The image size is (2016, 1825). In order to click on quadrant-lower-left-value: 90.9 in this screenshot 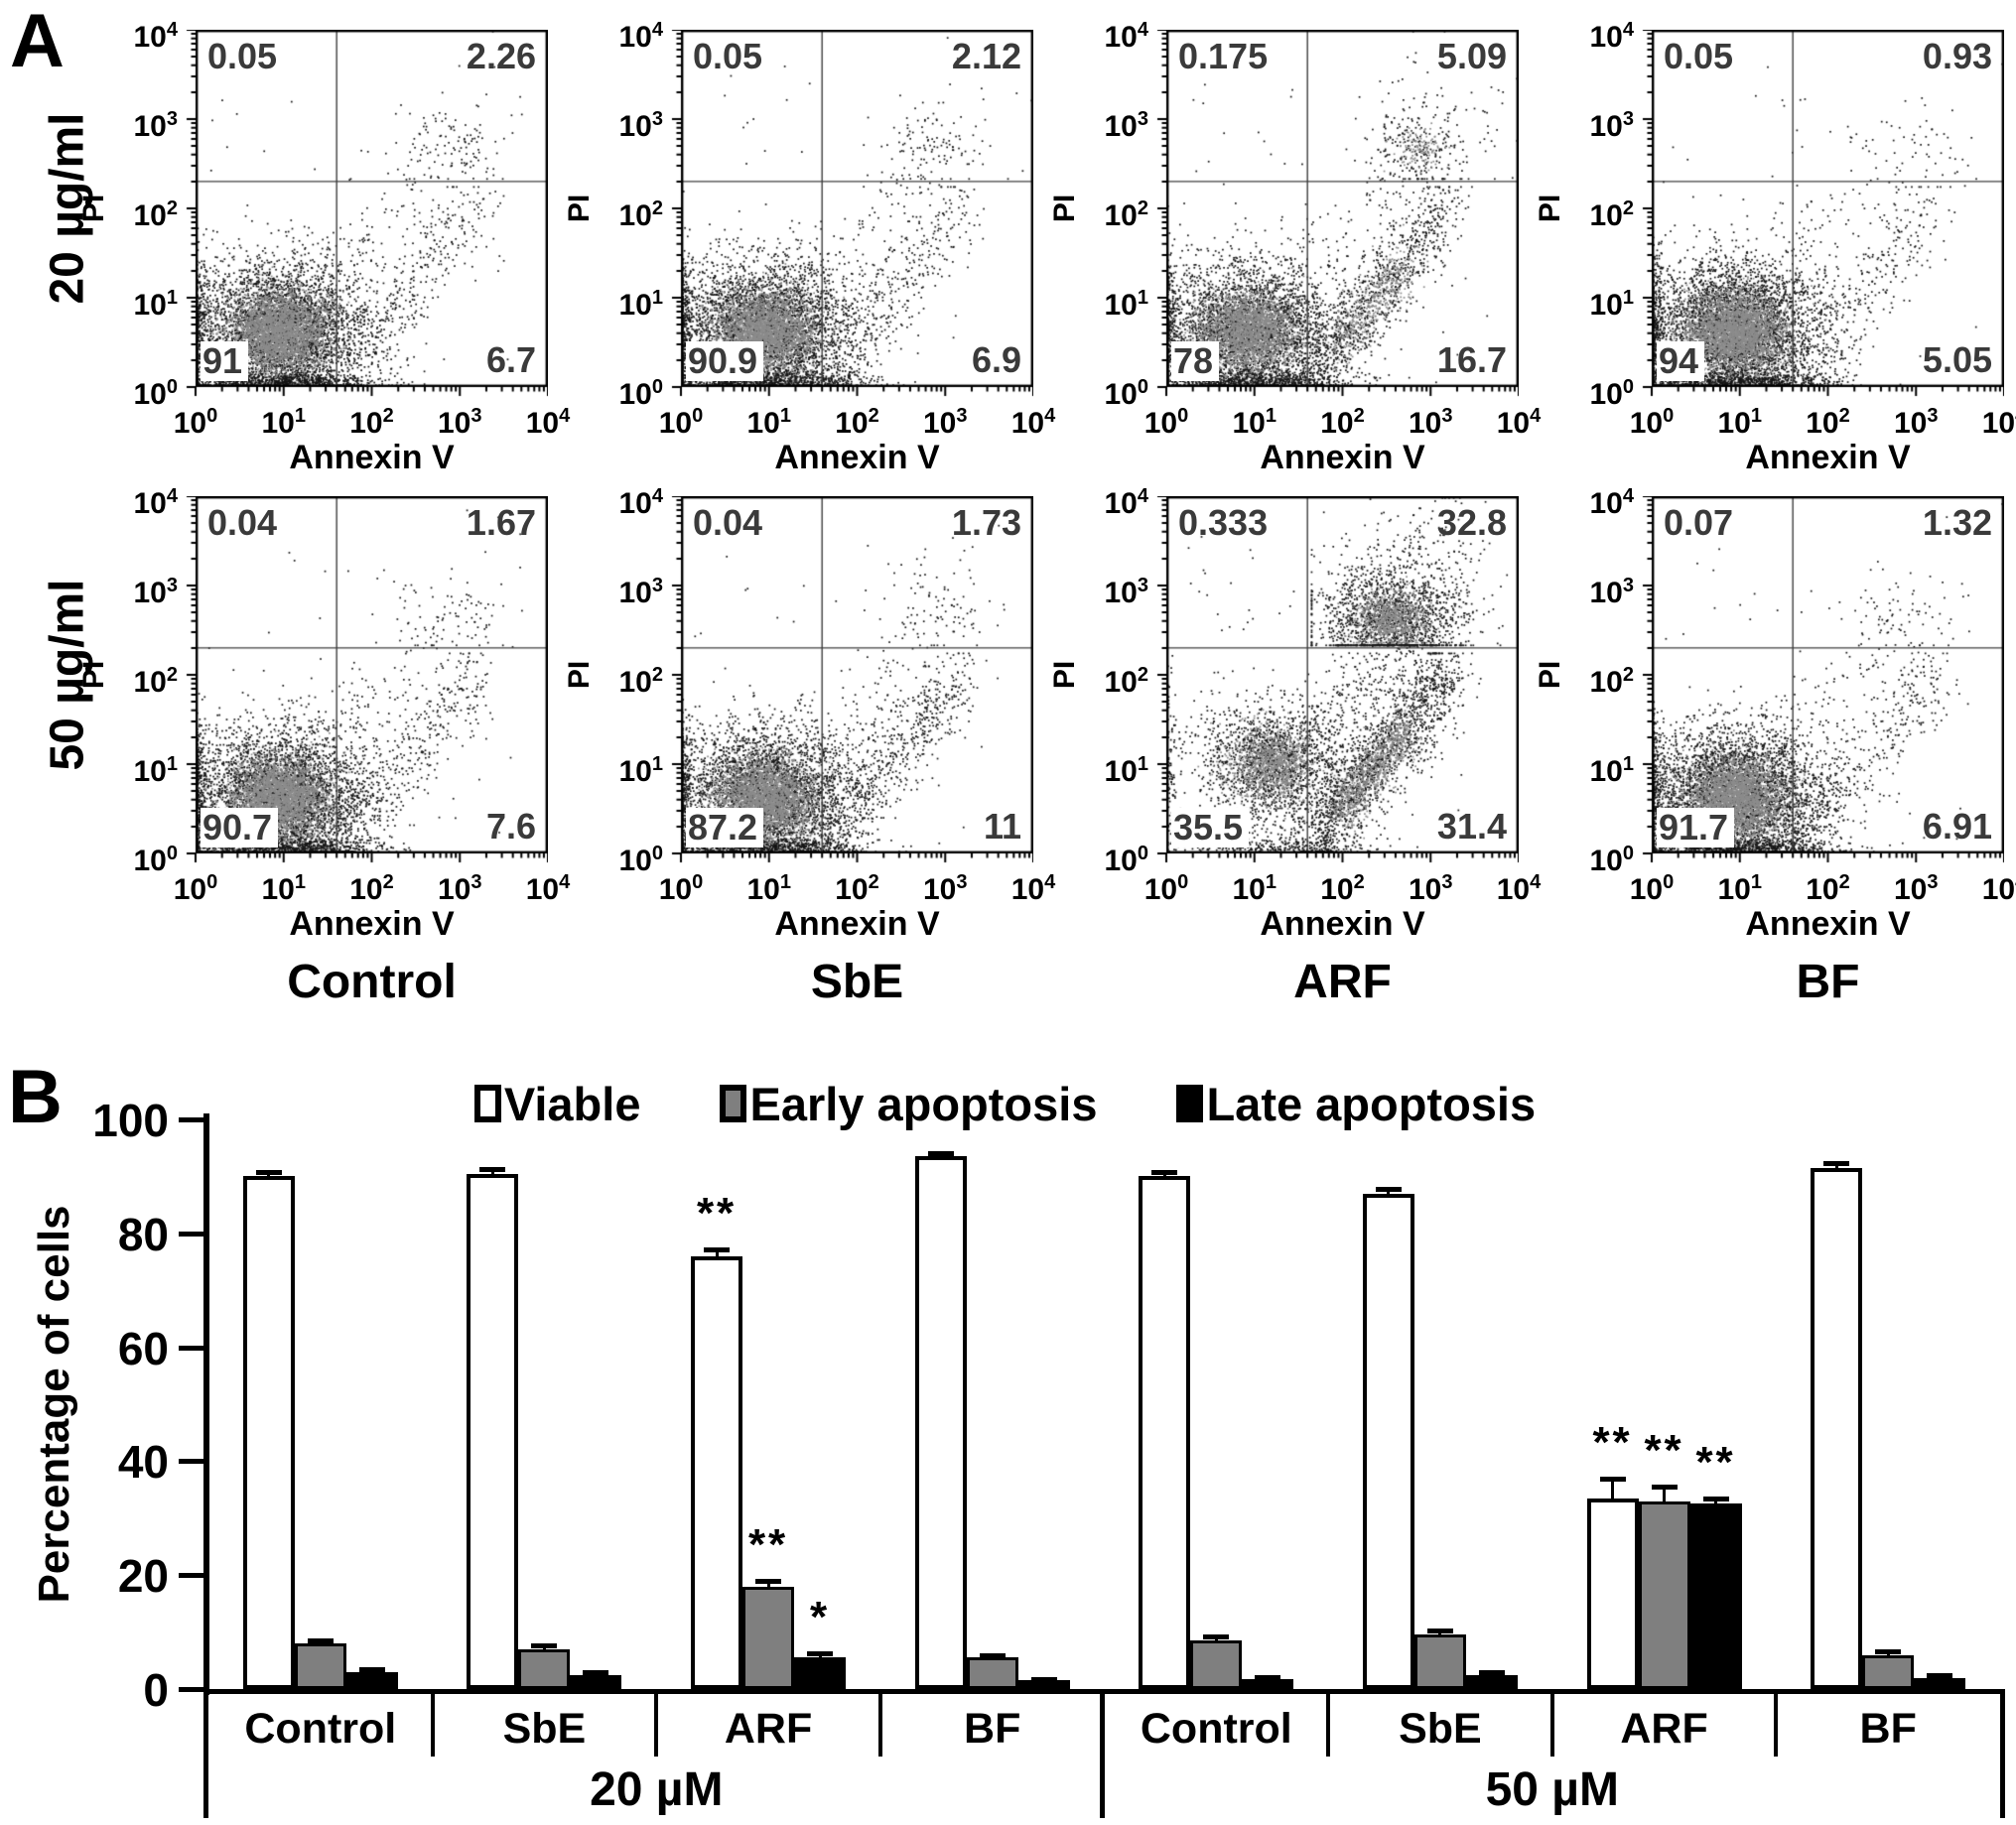, I will do `click(725, 361)`.